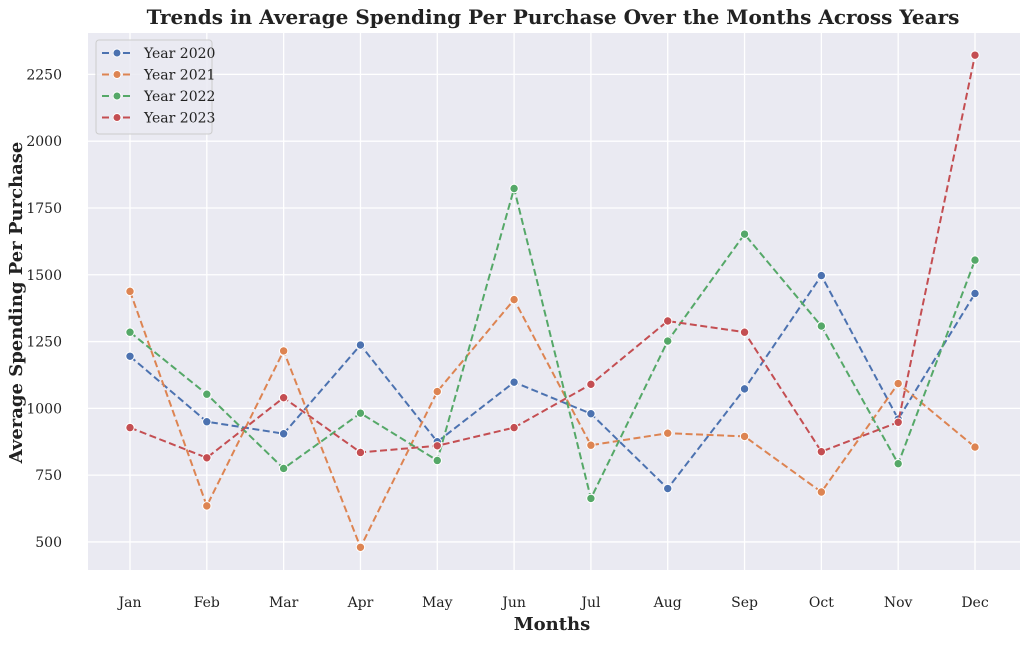 This screenshot has height=647, width=1027. What do you see at coordinates (553, 603) in the screenshot?
I see `x-tick-labels: Jan Feb Mar Apr May Jun Jul Aug Sep Oct Nov Dec` at bounding box center [553, 603].